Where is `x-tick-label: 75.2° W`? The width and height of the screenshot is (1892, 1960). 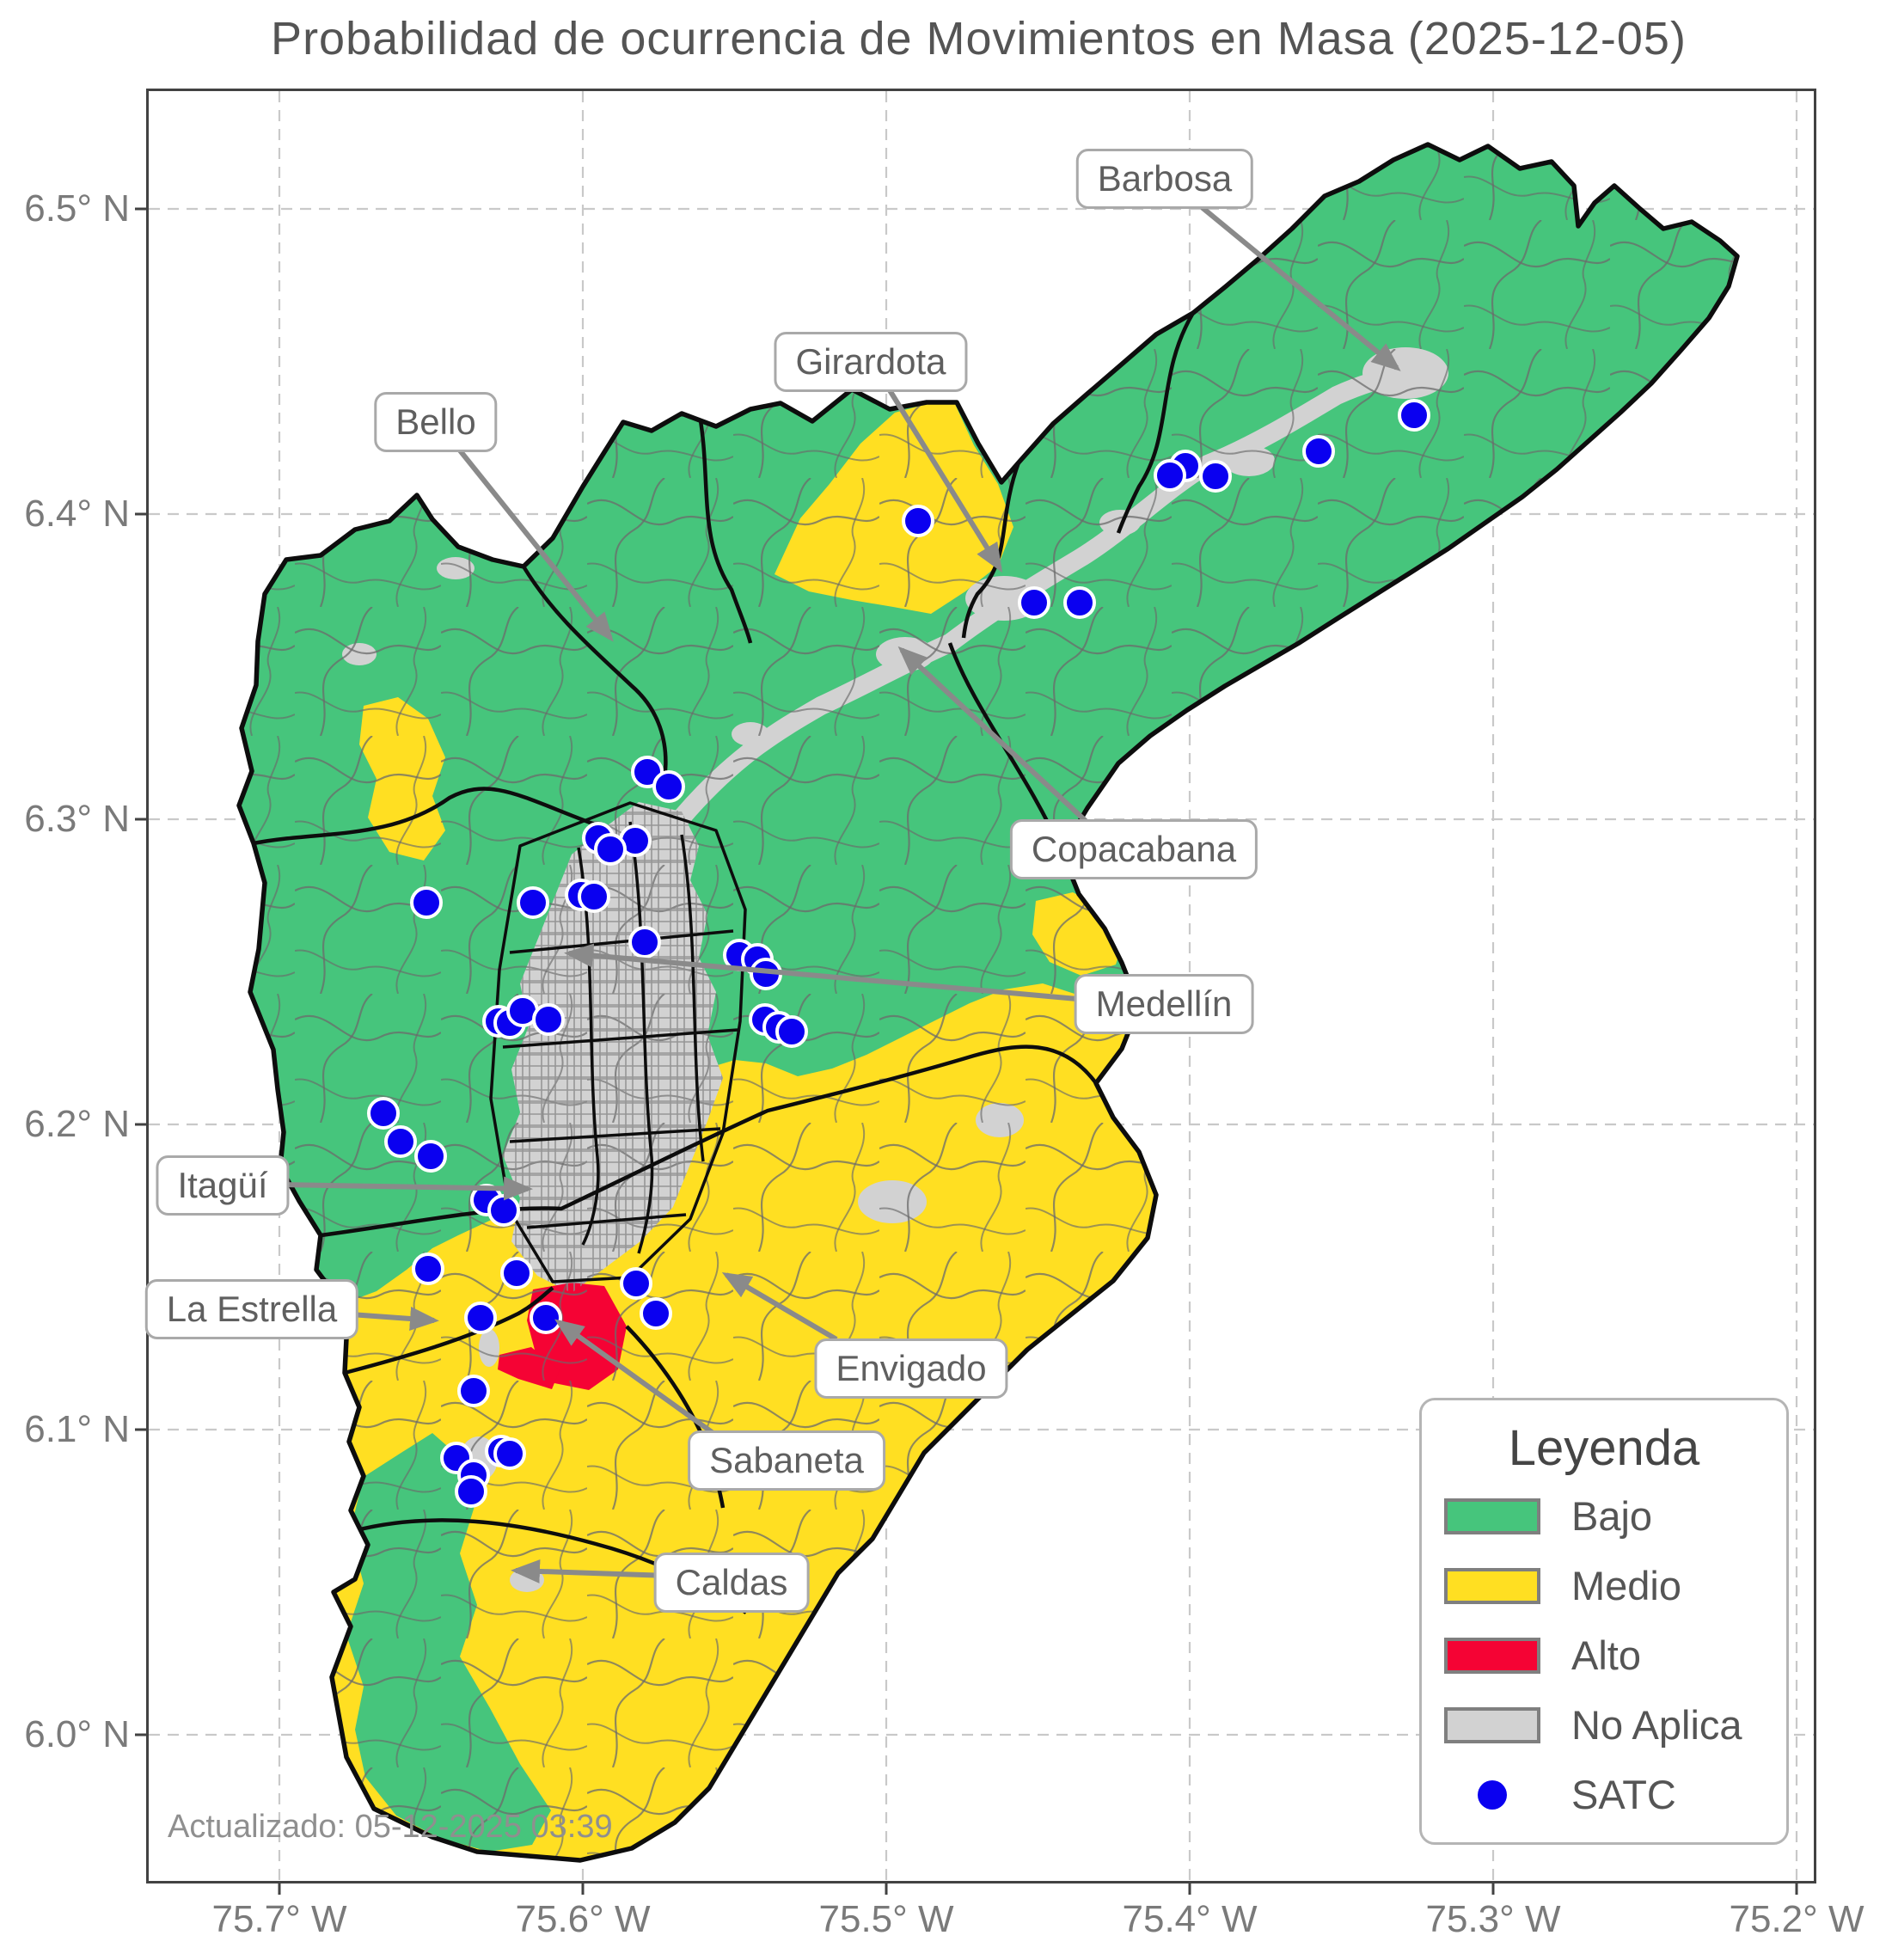 x-tick-label: 75.2° W is located at coordinates (1796, 1919).